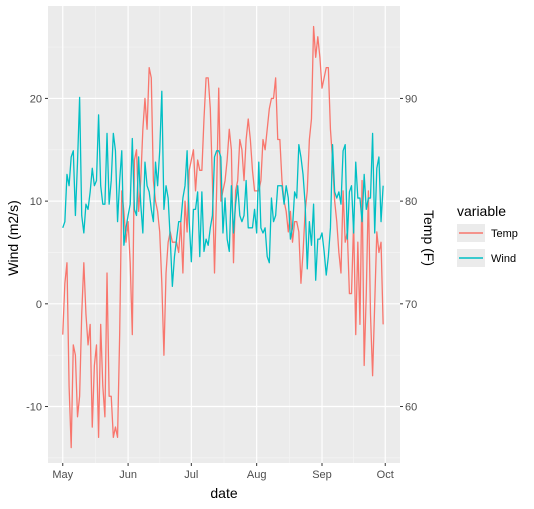 This screenshot has height=509, width=534. Describe the element at coordinates (128, 475) in the screenshot. I see `x-tick-label: Jun` at that location.